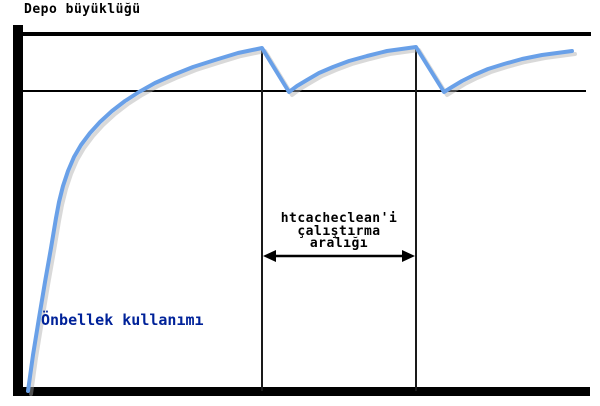  What do you see at coordinates (408, 256) in the screenshot?
I see `interval-arrow-right-head` at bounding box center [408, 256].